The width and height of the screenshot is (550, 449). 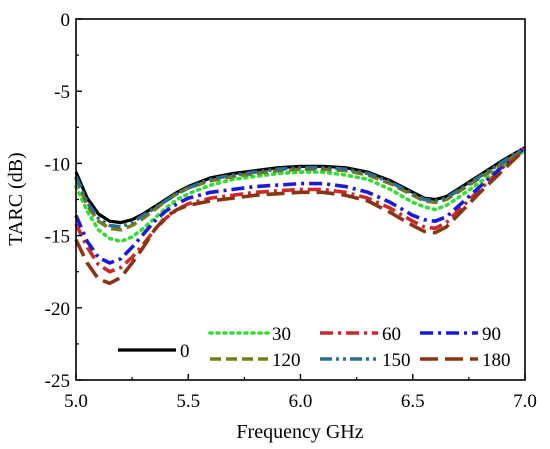 What do you see at coordinates (299, 432) in the screenshot?
I see `x-axis-label: Frequency GHz` at bounding box center [299, 432].